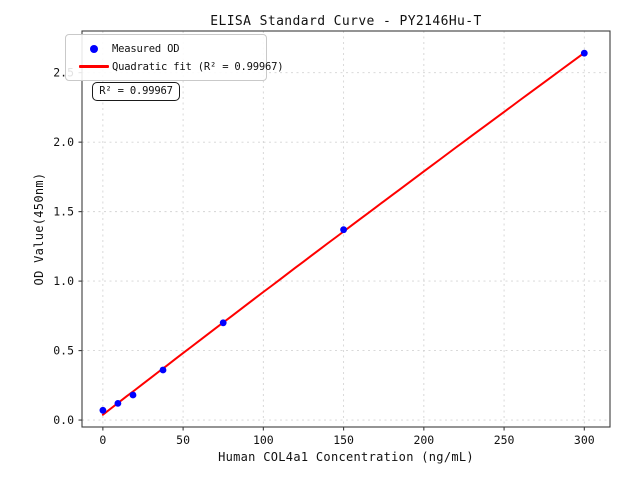 Image resolution: width=640 pixels, height=480 pixels. Describe the element at coordinates (174, 57) in the screenshot. I see `legend: Measured OD Quadratic fit (R² = 0.99967)` at that location.